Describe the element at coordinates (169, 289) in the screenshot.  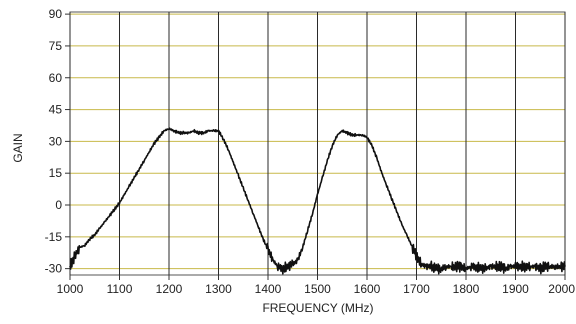
I see `x-tick-label: 1200` at that location.